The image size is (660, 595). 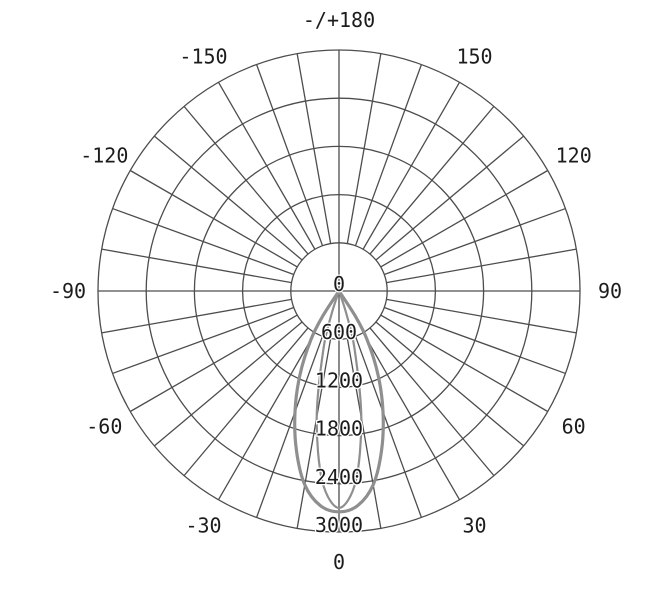 I want to click on radial-label-2400: 2400, so click(x=339, y=477).